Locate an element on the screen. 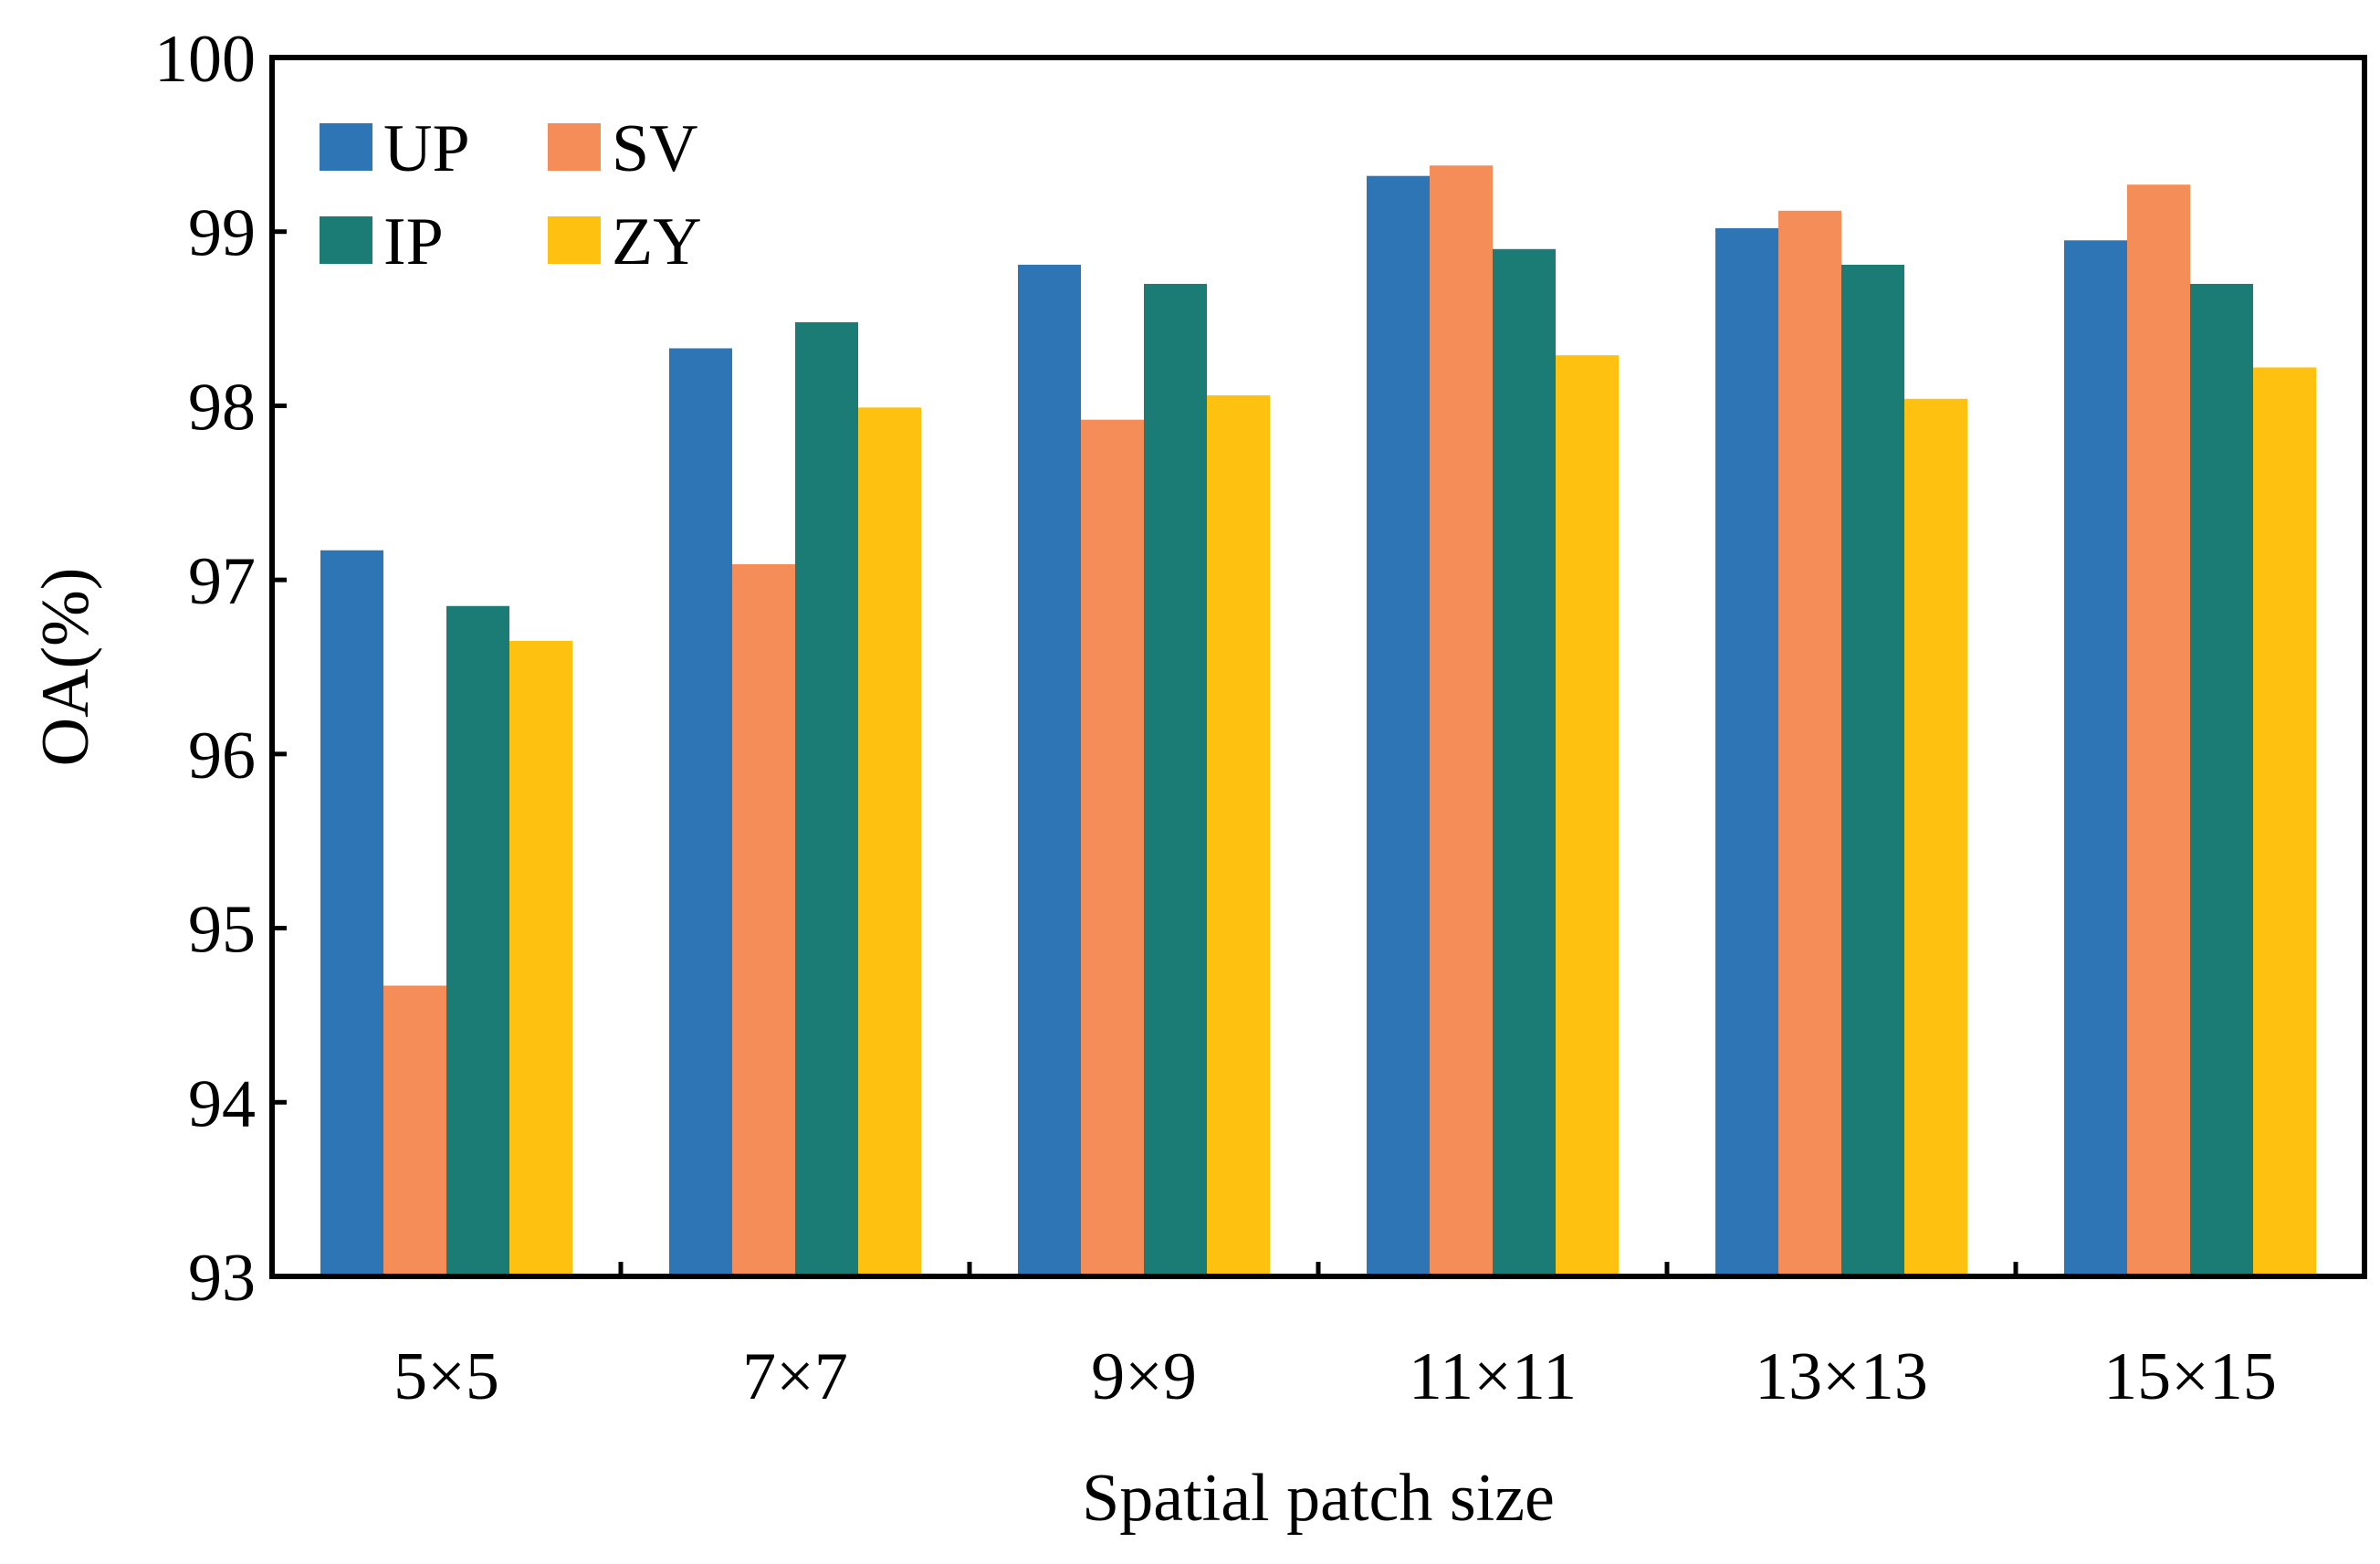 The image size is (2380, 1564). x-axis-ticks: 5×5 7×7 9×9 11×11 13×13 15×15 is located at coordinates (1335, 1338).